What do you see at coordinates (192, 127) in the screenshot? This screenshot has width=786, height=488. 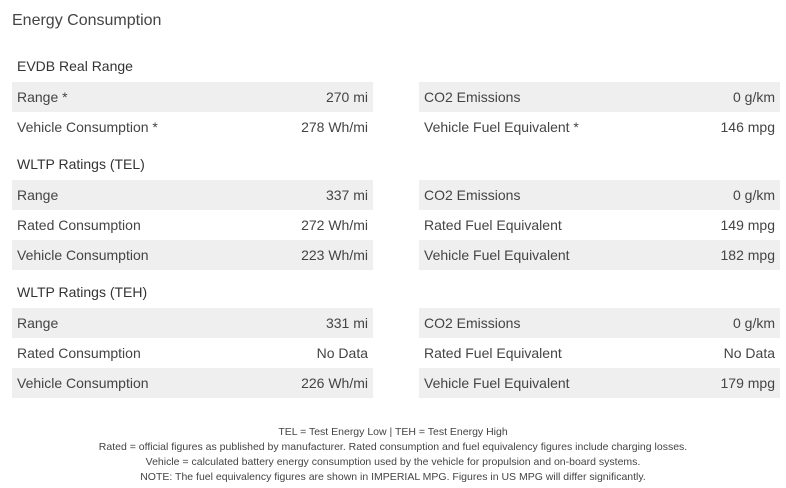 I see `table-row: Vehicle Consumption * 278 Wh/mi` at bounding box center [192, 127].